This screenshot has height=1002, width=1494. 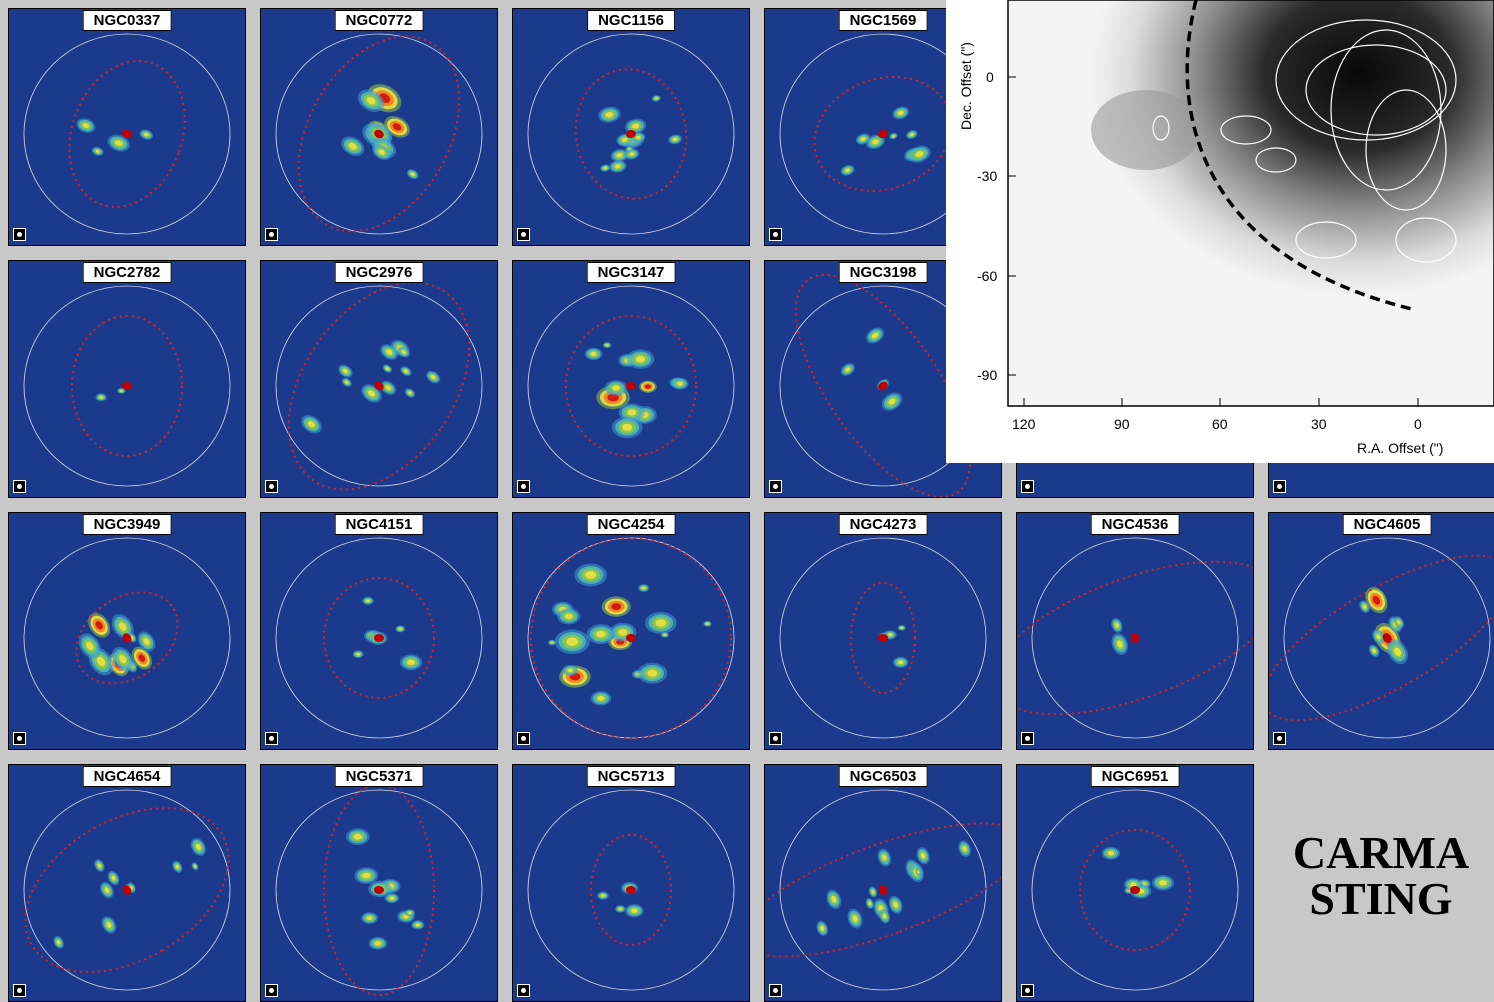 What do you see at coordinates (1418, 424) in the screenshot?
I see `inset-x-tick: 0` at bounding box center [1418, 424].